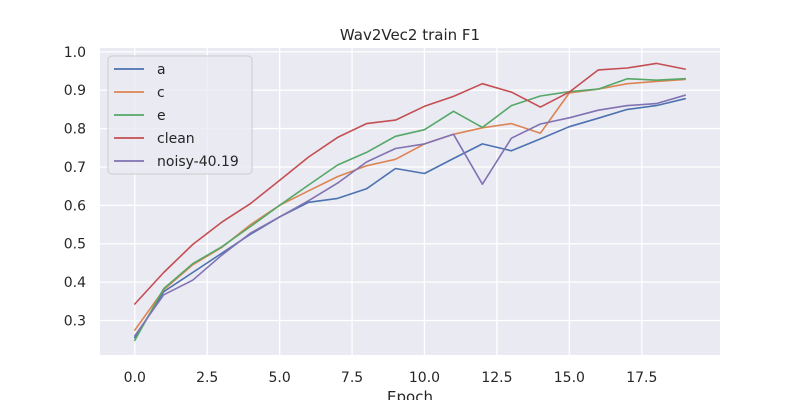  Describe the element at coordinates (75, 91) in the screenshot. I see `y-tick-label: 0.9` at that location.